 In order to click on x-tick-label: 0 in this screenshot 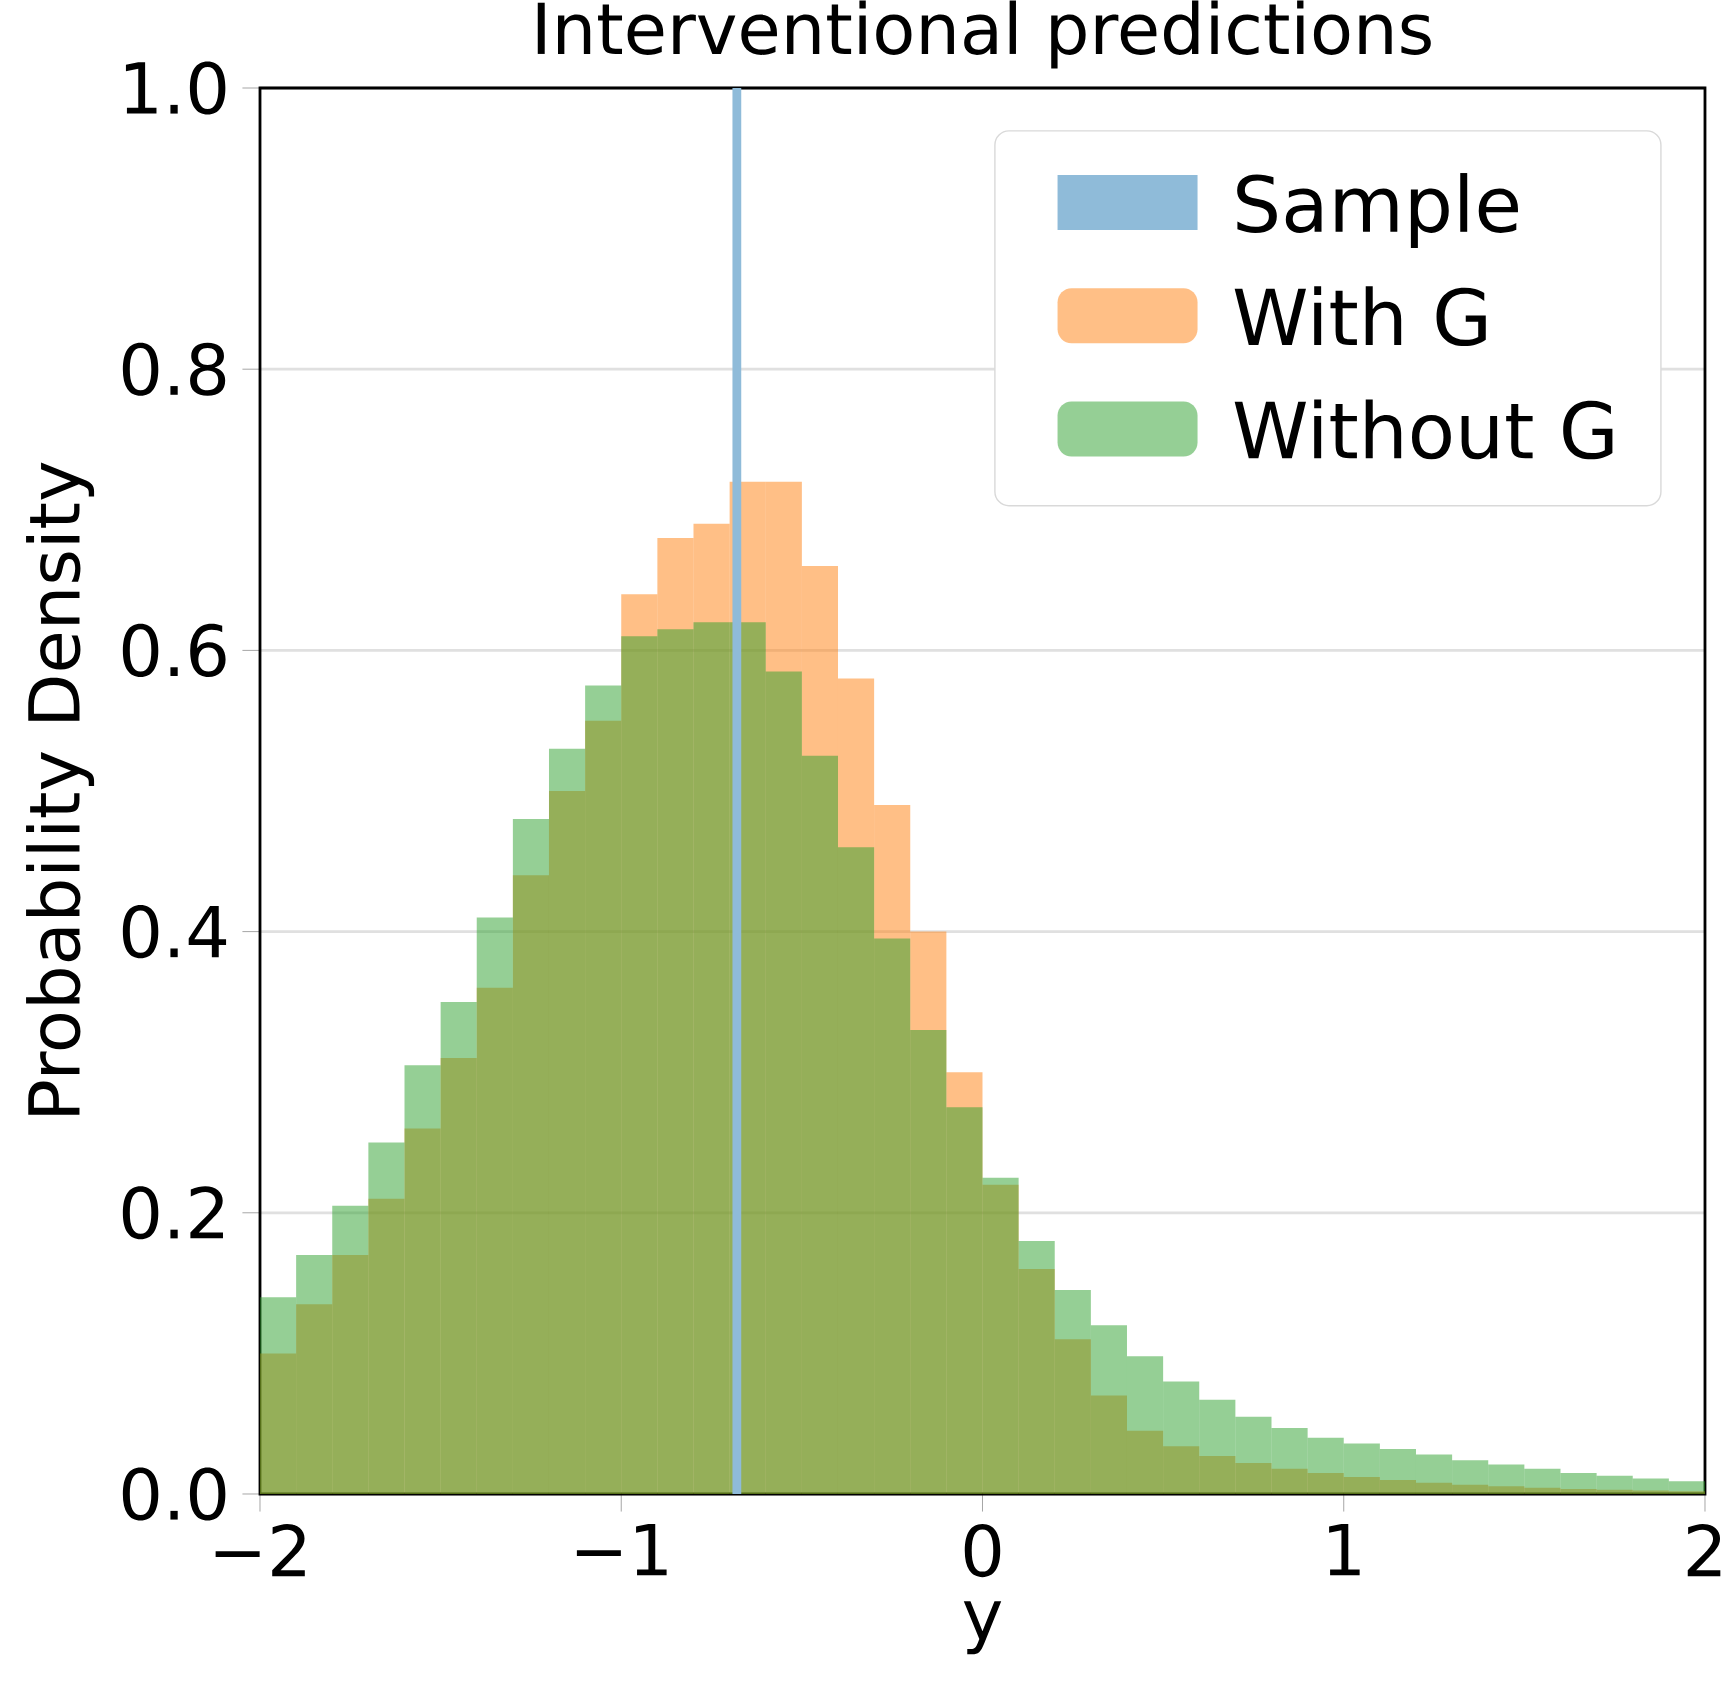, I will do `click(982, 1551)`.